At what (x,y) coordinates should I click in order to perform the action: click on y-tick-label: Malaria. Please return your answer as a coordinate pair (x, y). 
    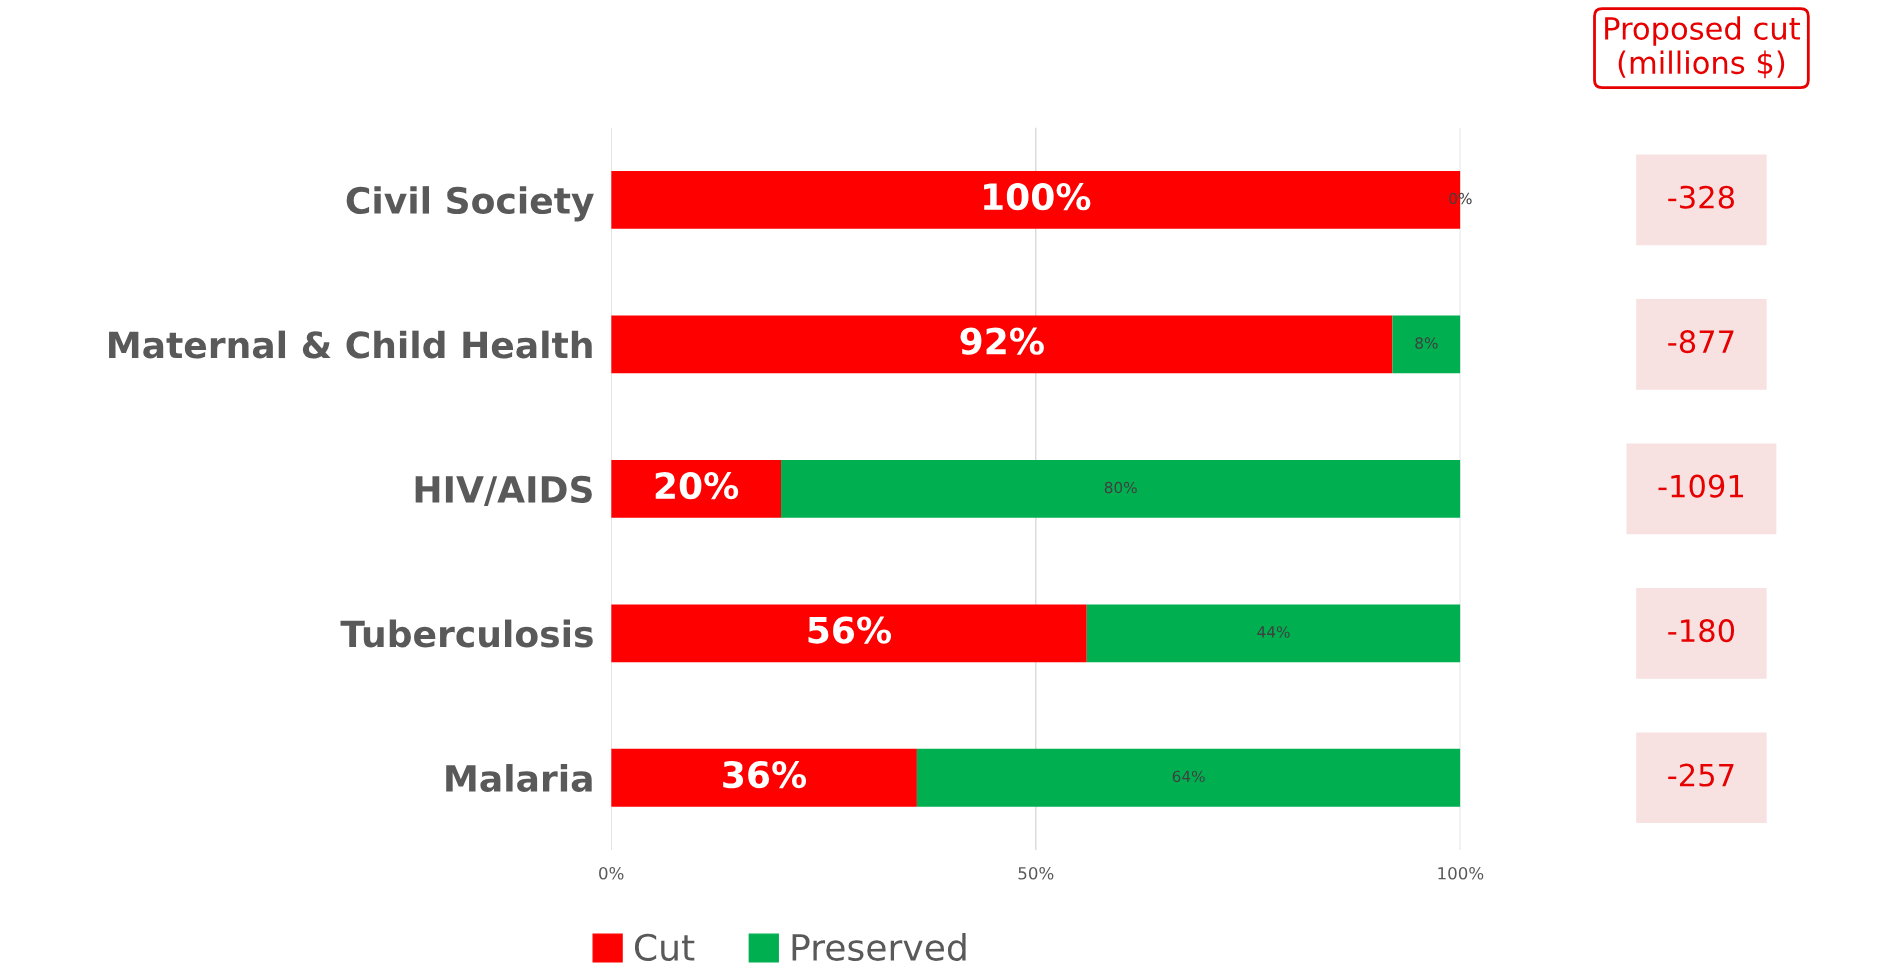
    Looking at the image, I should click on (519, 778).